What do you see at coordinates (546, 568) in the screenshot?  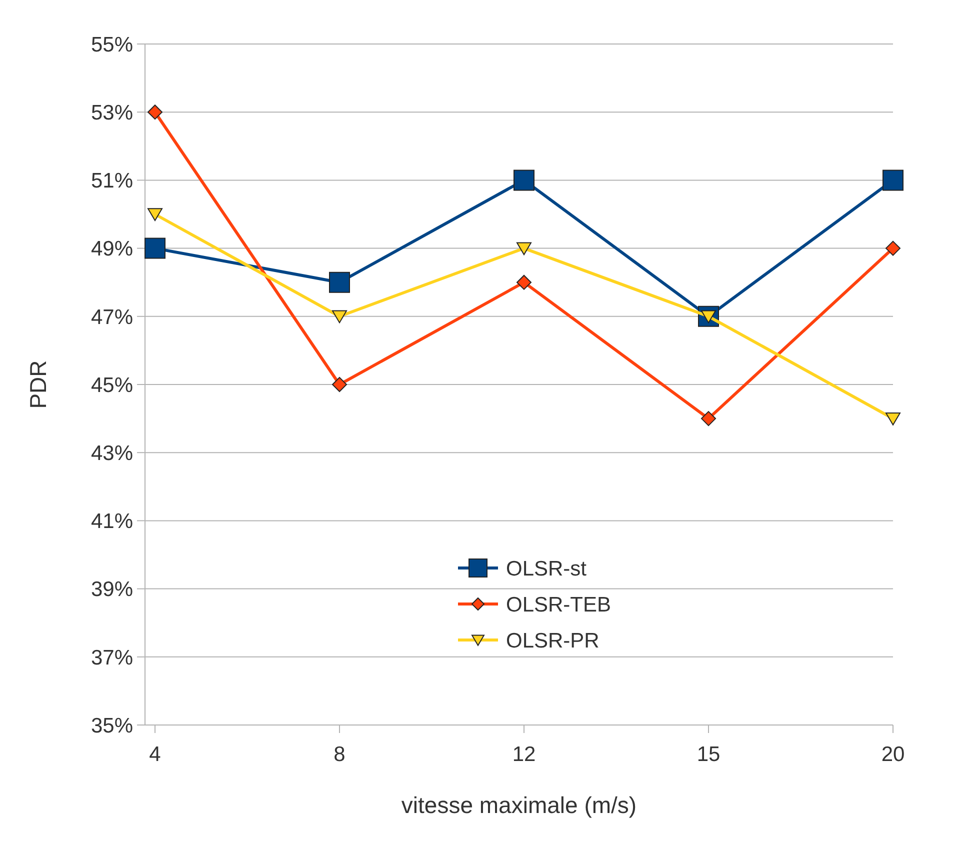 I see `legend-label: OLSR-st` at bounding box center [546, 568].